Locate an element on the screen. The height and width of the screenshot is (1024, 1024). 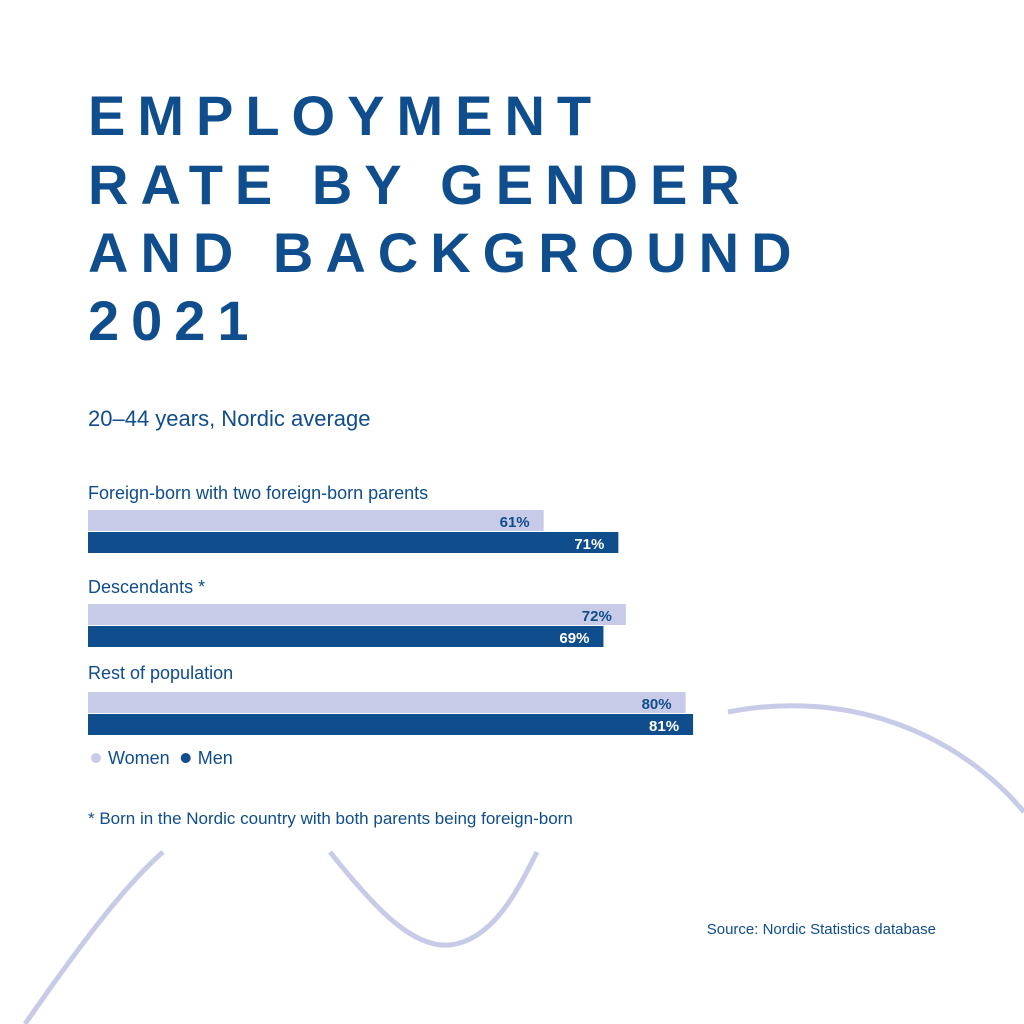
category-label: Descendants * is located at coordinates (146, 587).